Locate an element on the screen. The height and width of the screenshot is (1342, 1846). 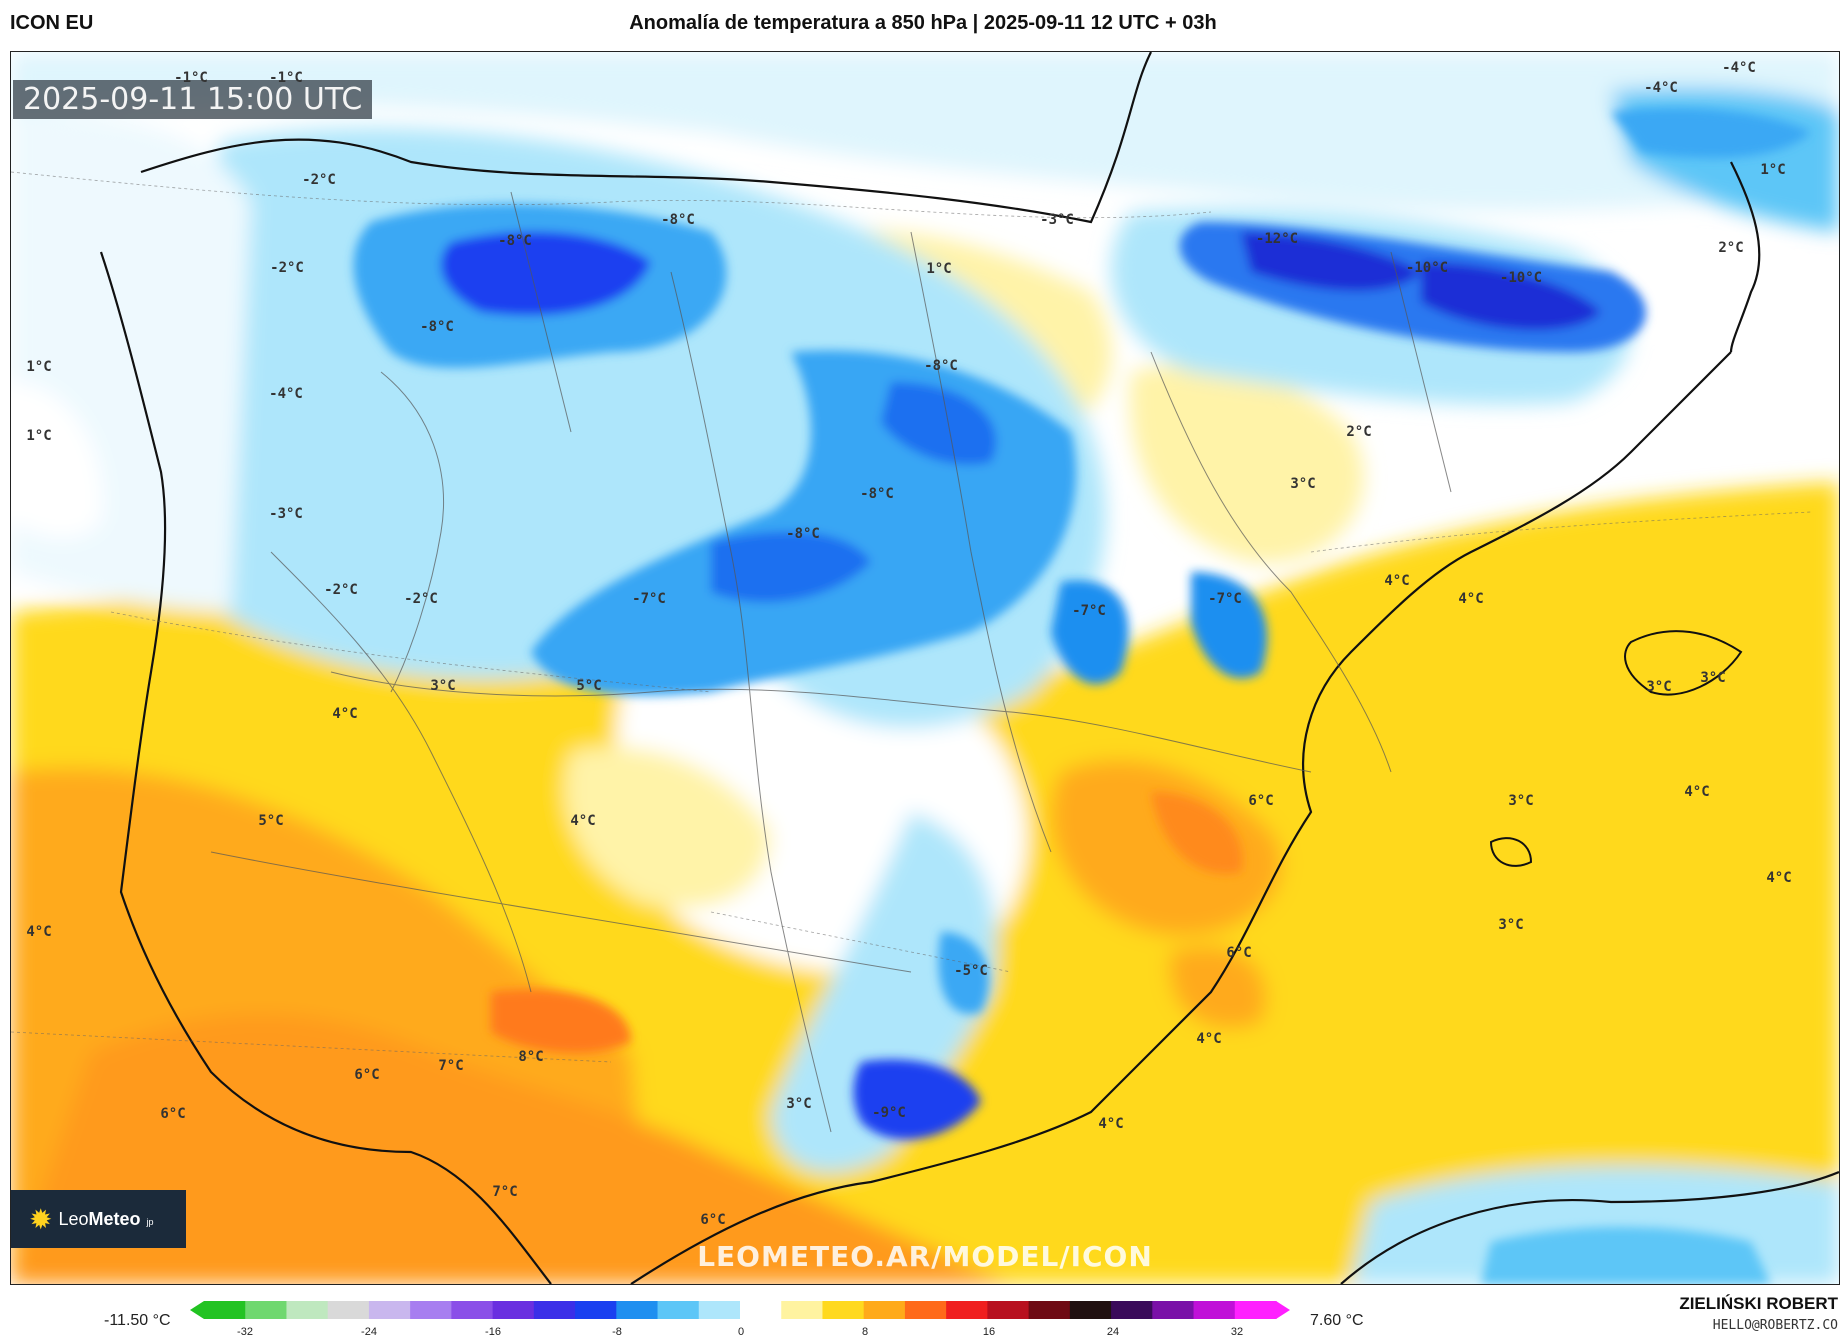
sun-icon: ✹ is located at coordinates (41, 1219).